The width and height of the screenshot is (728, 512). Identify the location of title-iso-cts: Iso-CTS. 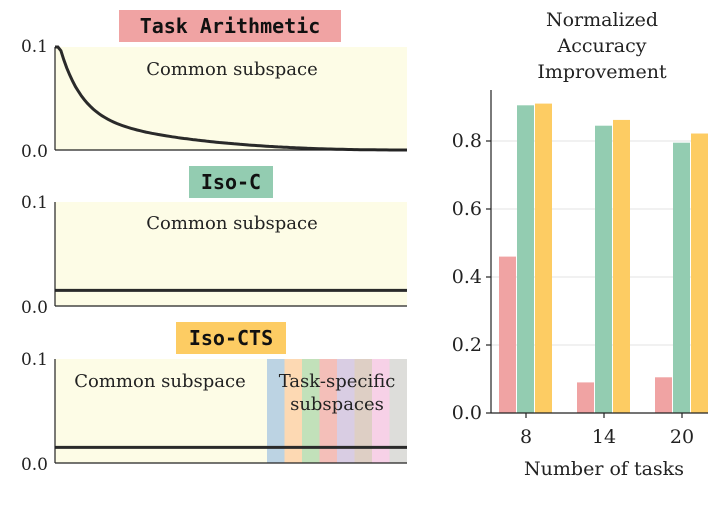
(231, 338).